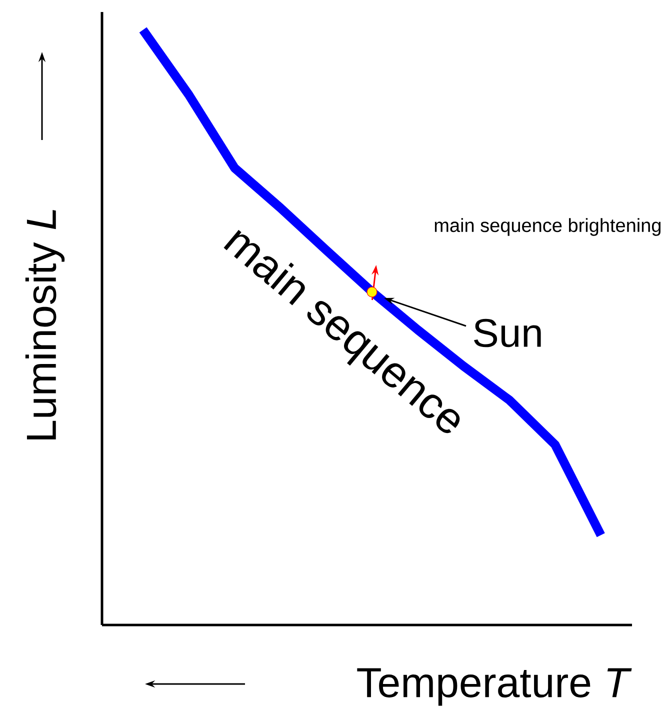  Describe the element at coordinates (45, 325) in the screenshot. I see `y-axis-title: Luminosity L` at that location.